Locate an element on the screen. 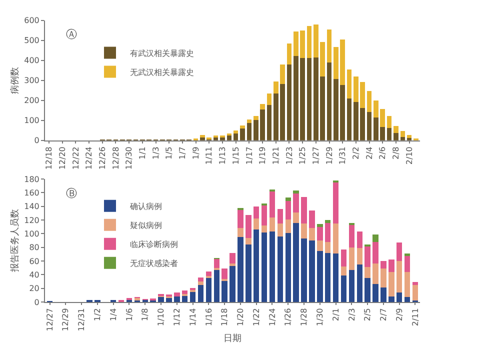 This screenshot has width=500, height=354. x-tick-label: 1/7 is located at coordinates (183, 153).